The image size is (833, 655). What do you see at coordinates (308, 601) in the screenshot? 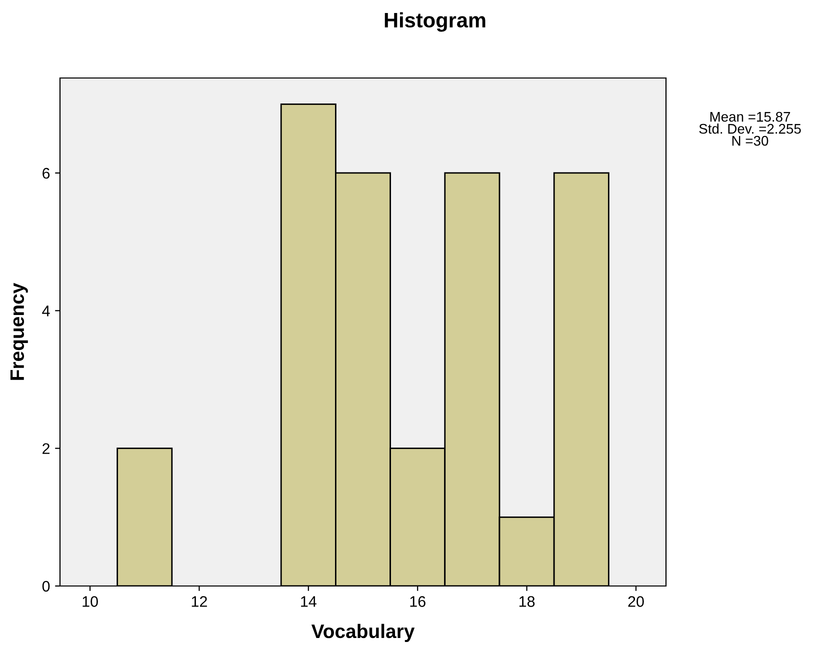
I see `x-tick-label: 14` at bounding box center [308, 601].